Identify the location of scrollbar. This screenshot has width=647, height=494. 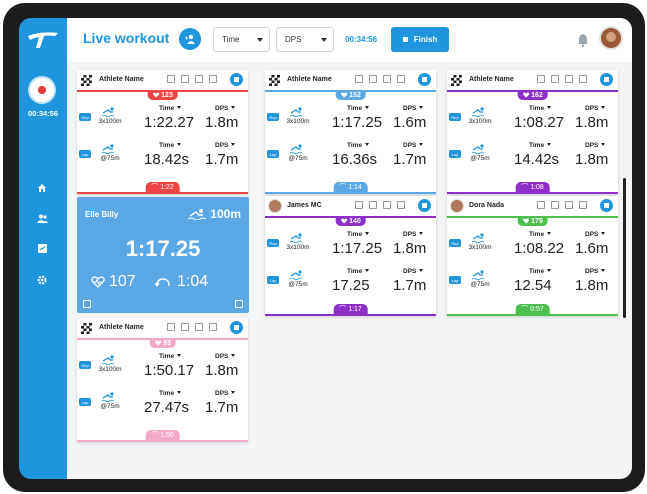
(624, 248).